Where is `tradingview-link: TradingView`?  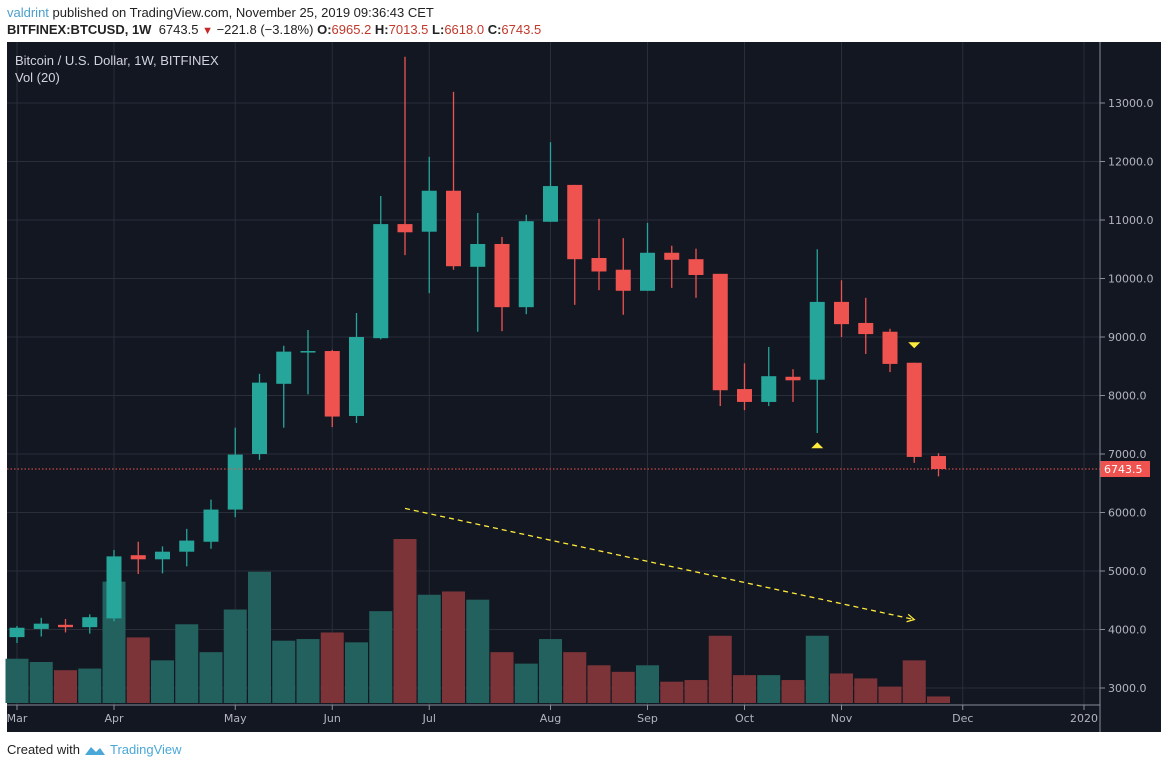
tradingview-link: TradingView is located at coordinates (145, 749).